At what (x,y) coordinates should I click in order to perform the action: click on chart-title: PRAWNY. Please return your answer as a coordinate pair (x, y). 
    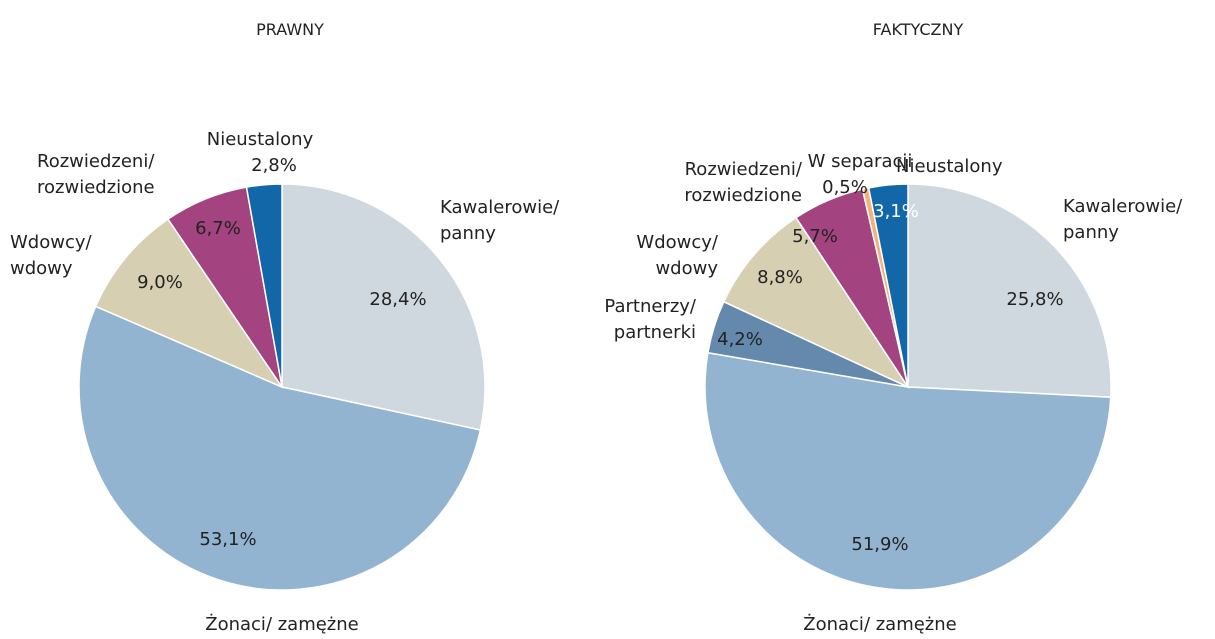
    Looking at the image, I should click on (290, 29).